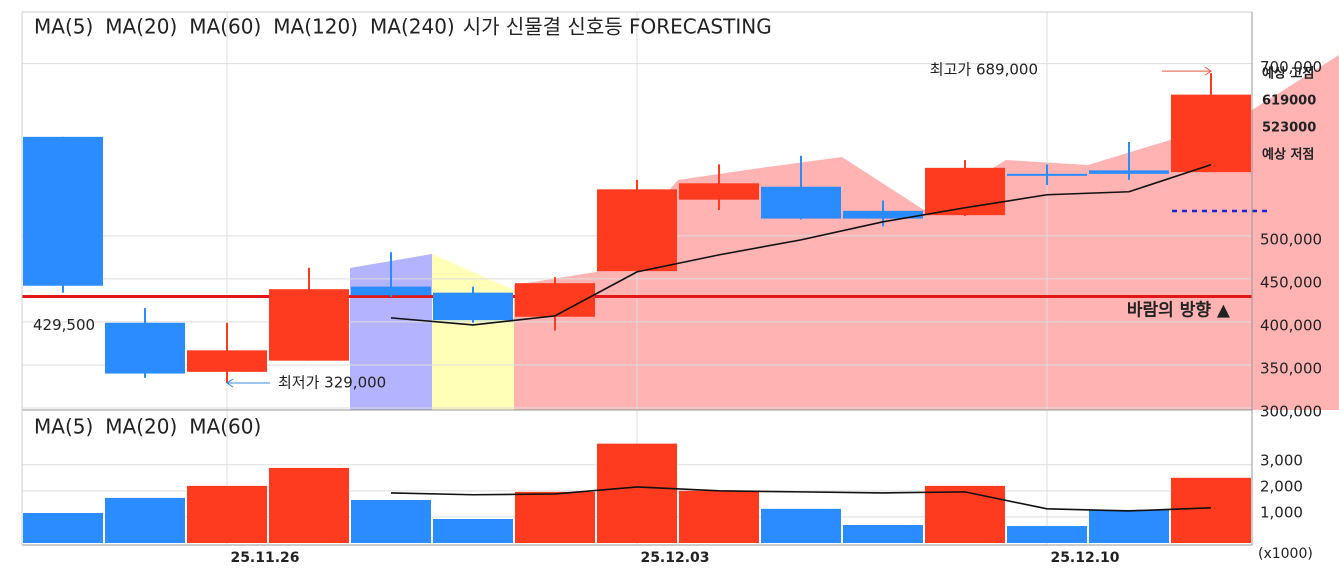 This screenshot has height=570, width=1339. Describe the element at coordinates (1084, 558) in the screenshot. I see `x-tick-label: 25.12.10` at that location.